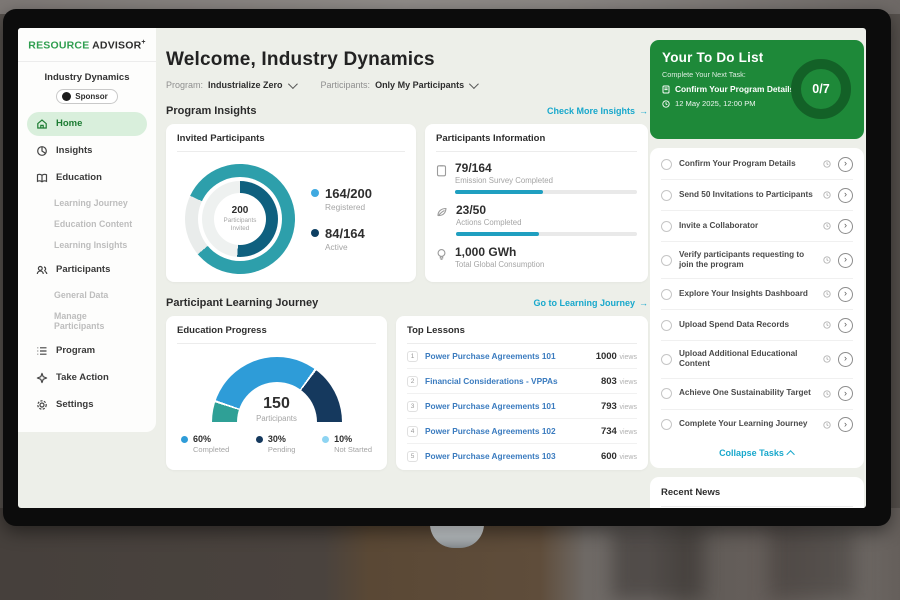 The height and width of the screenshot is (600, 900). I want to click on task-row-invite-collaborator: Invite a Collaborator ›, so click(757, 226).